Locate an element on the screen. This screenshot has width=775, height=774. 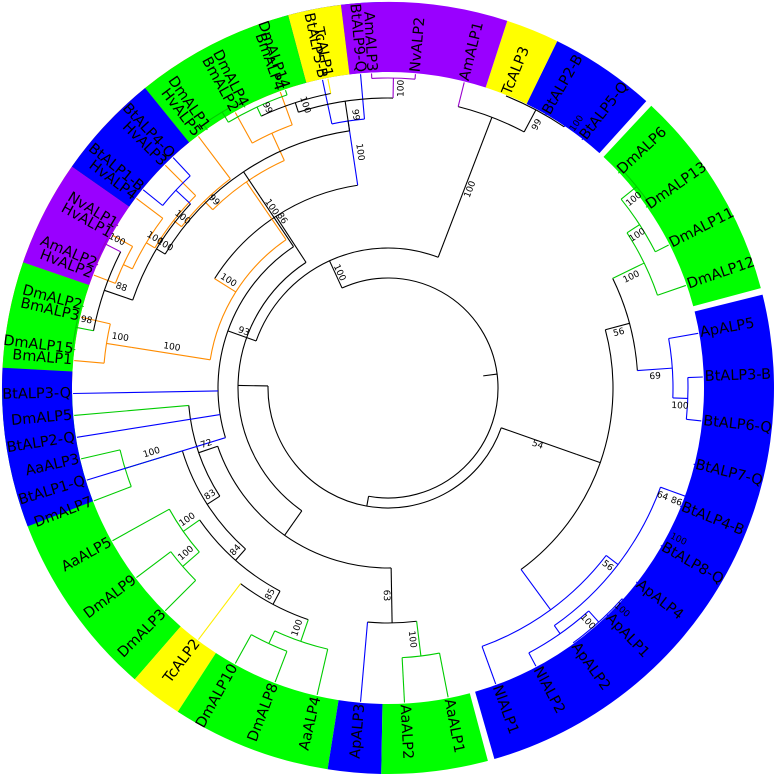
leaf-label: BtALP6-Q is located at coordinates (737, 424).